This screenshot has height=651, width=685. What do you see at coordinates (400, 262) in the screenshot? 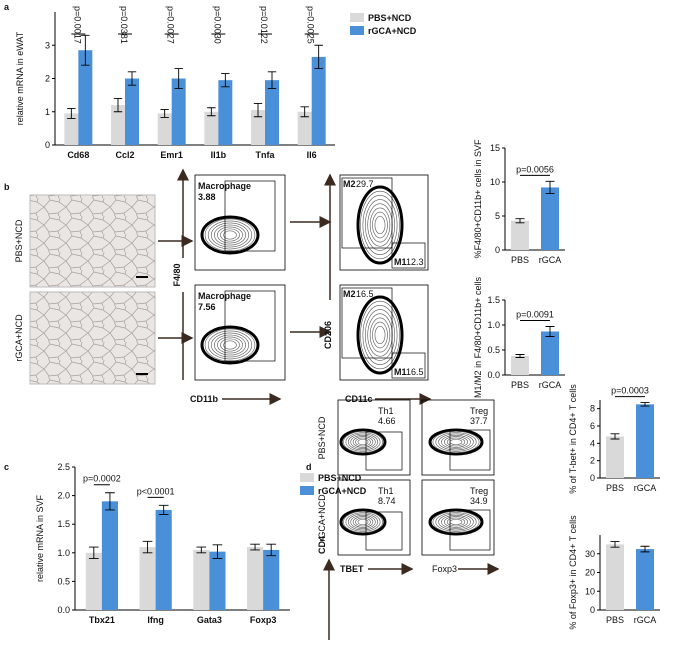
I see `gate-label: M1` at bounding box center [400, 262].